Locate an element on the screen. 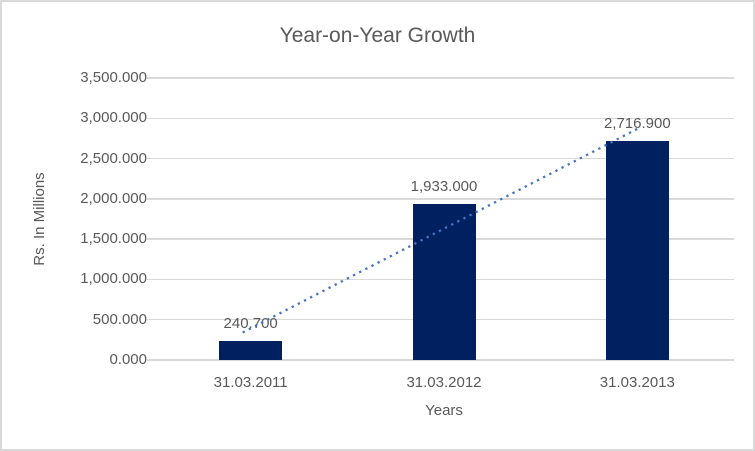 Image resolution: width=755 pixels, height=451 pixels. y-axis-tick-label: 3,000.000 is located at coordinates (113, 118).